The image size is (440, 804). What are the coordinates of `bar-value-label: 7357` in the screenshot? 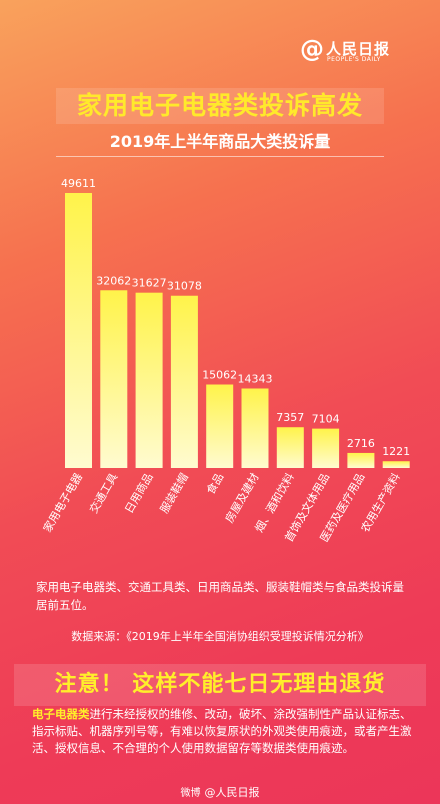 It's located at (290, 417).